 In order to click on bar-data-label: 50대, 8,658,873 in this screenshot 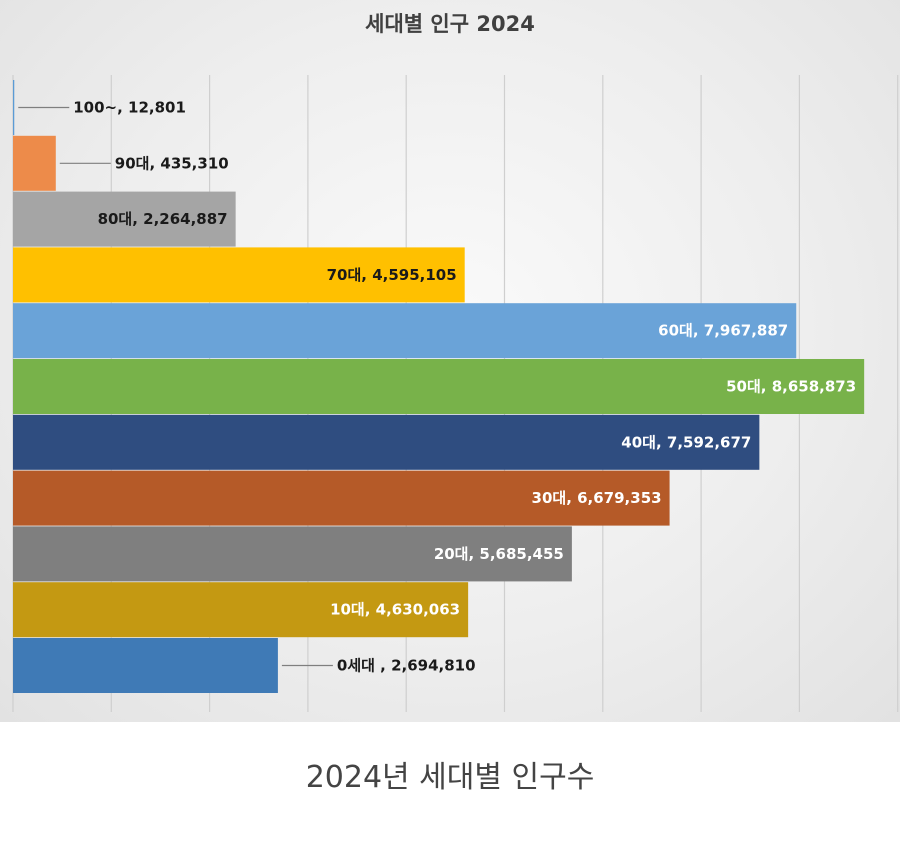, I will do `click(791, 387)`.